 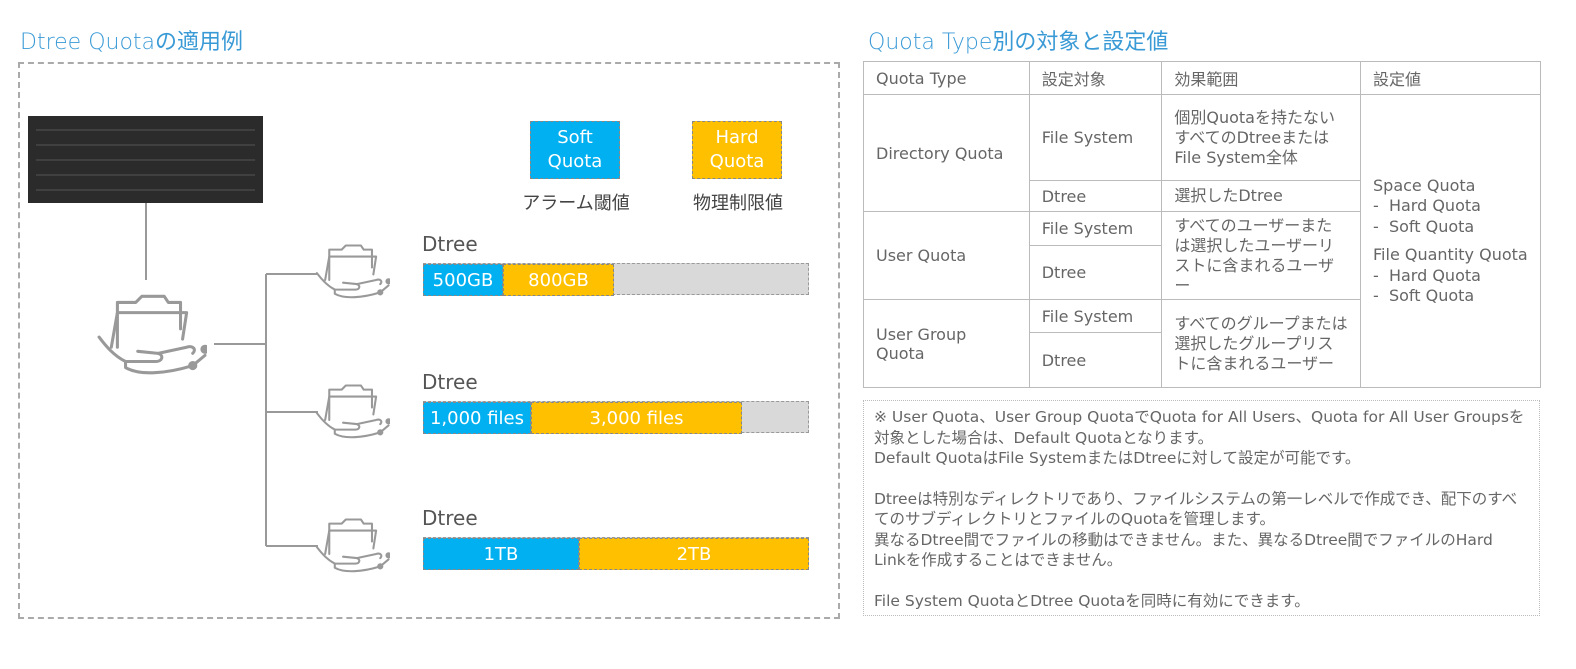 I want to click on bar: 1TB 2TB, so click(x=616, y=553).